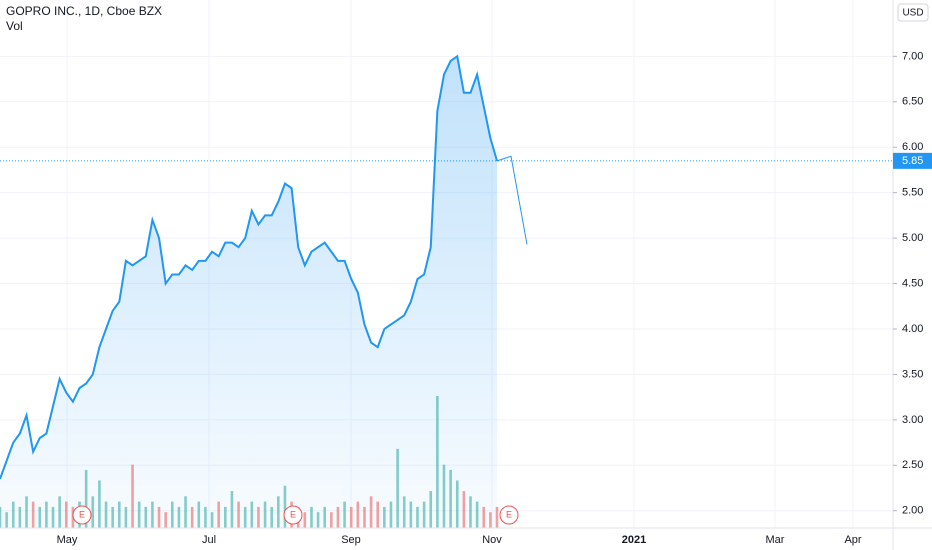 This screenshot has width=932, height=550. I want to click on y-tick-label: 6.00, so click(912, 147).